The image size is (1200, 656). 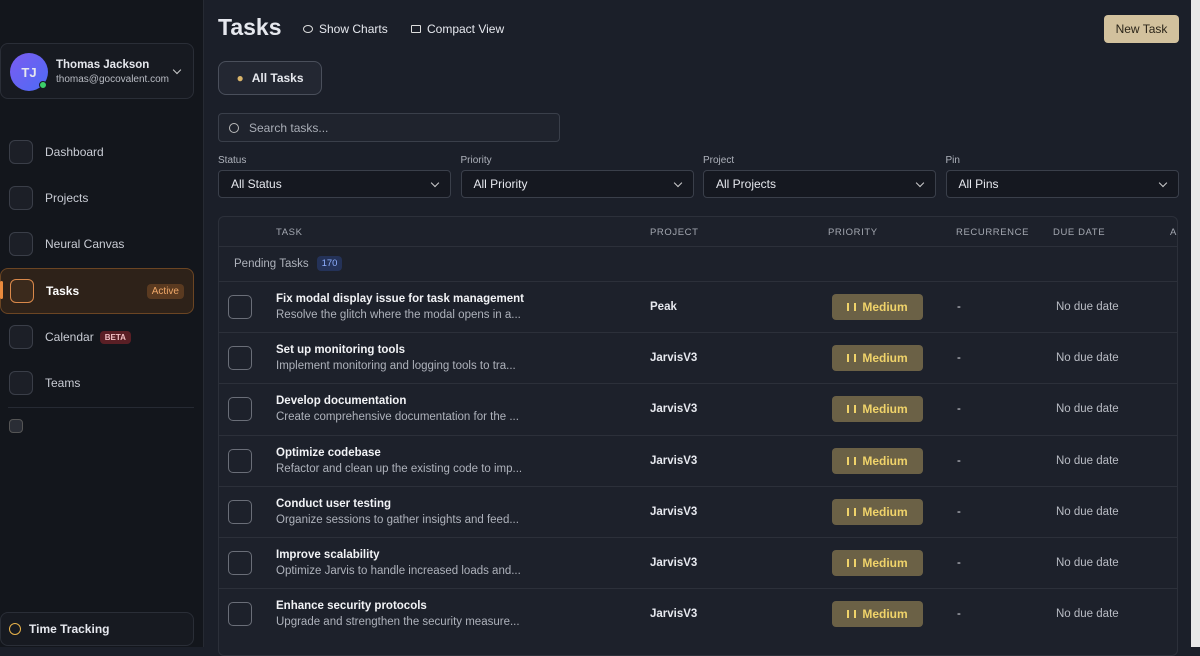 What do you see at coordinates (577, 184) in the screenshot?
I see `filter-select: All Priority` at bounding box center [577, 184].